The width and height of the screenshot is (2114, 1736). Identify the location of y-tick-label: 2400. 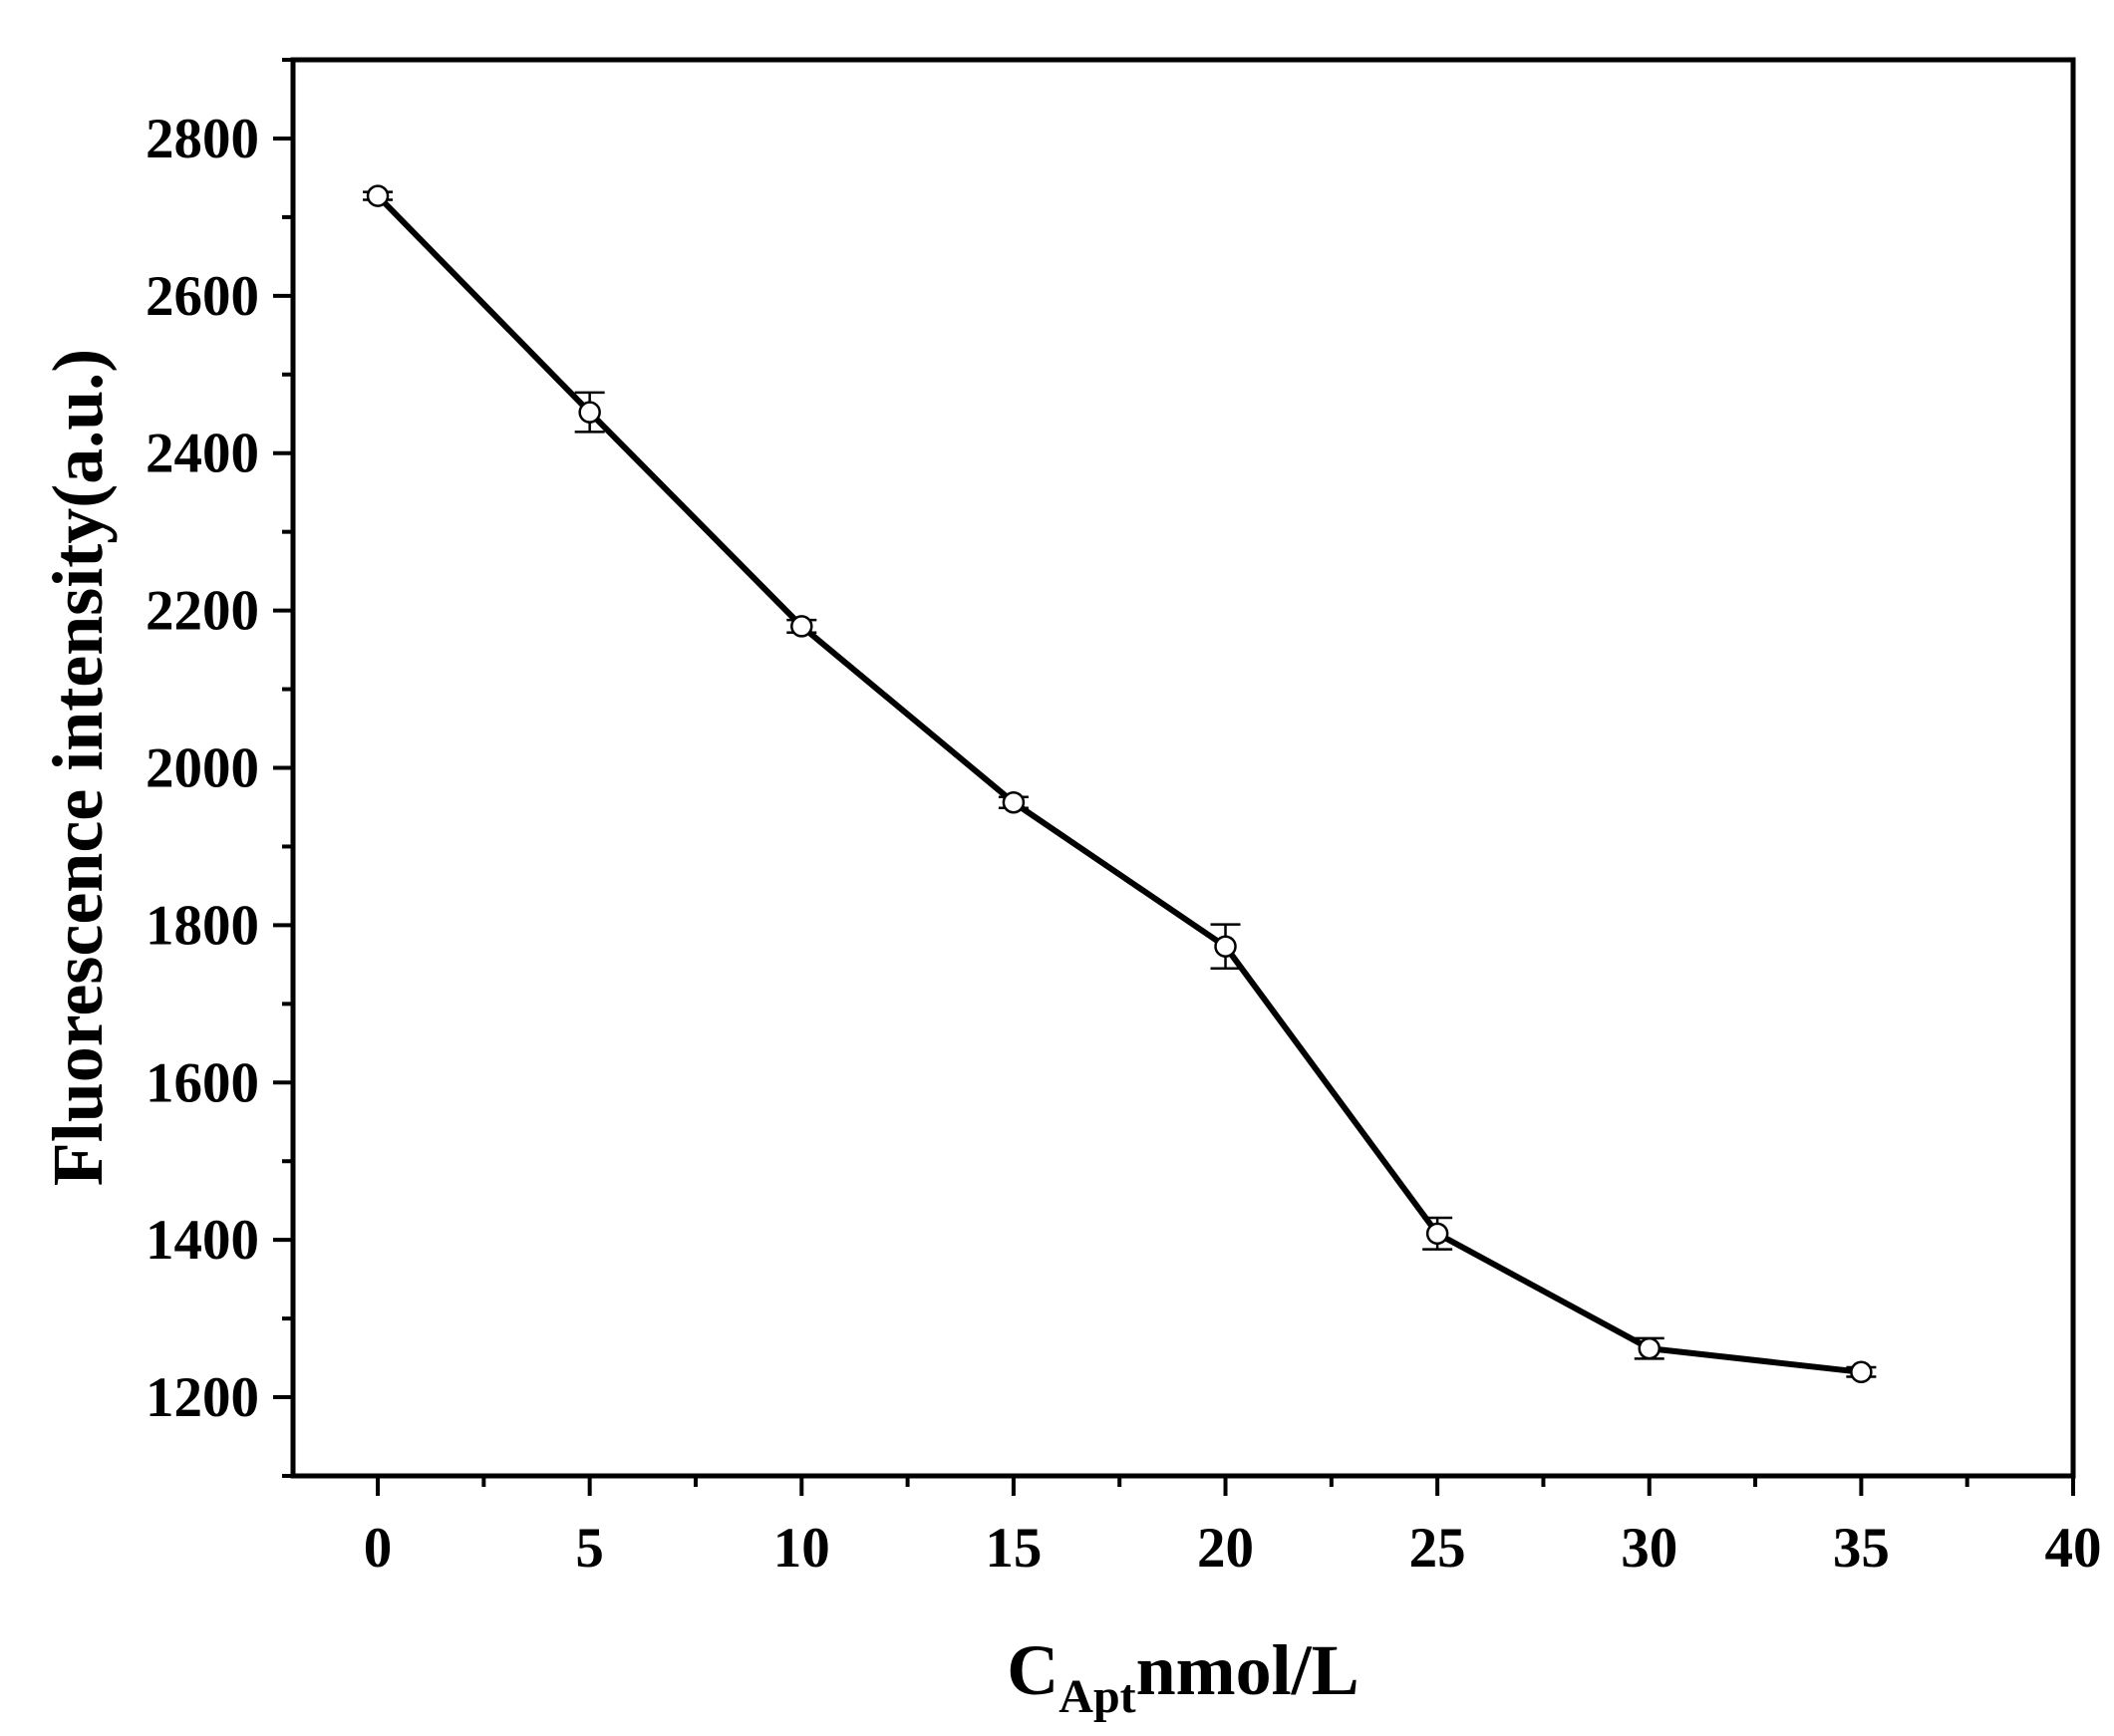
(202, 454).